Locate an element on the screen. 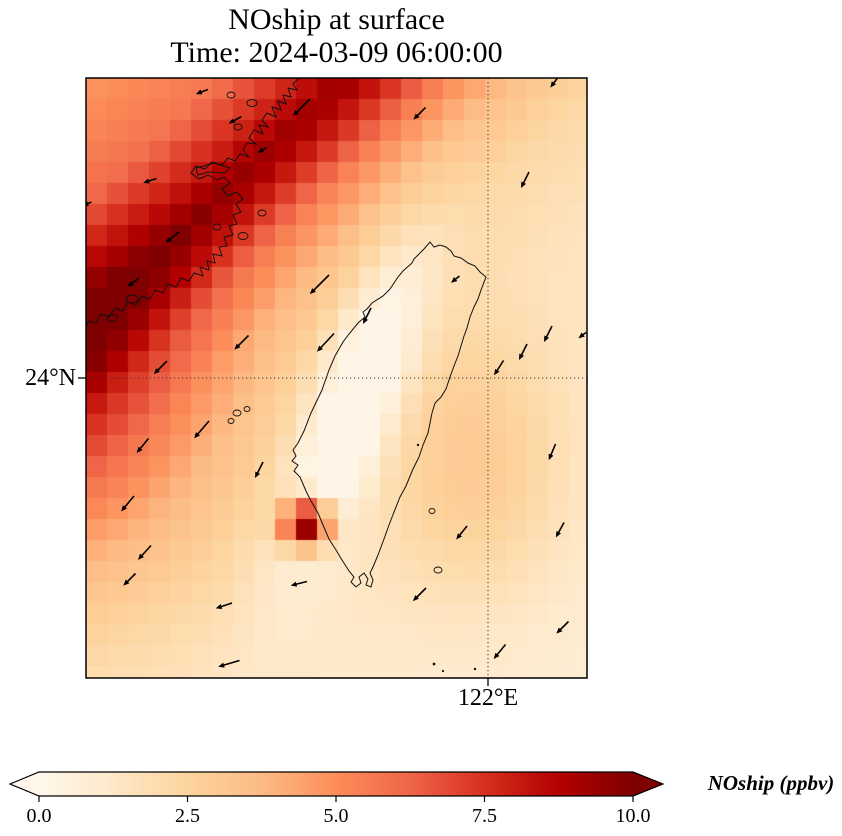  colorbar-tick-label: 2.5 is located at coordinates (187, 816).